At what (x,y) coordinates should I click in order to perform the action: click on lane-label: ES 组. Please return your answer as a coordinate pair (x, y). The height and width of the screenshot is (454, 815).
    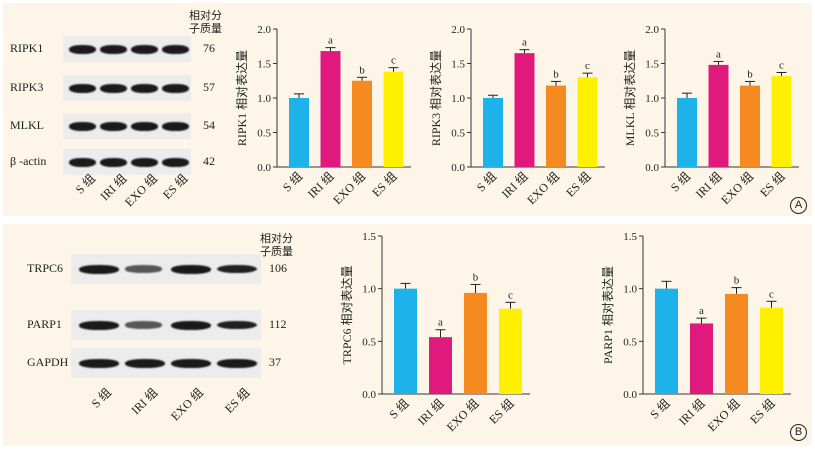
    Looking at the image, I should click on (237, 400).